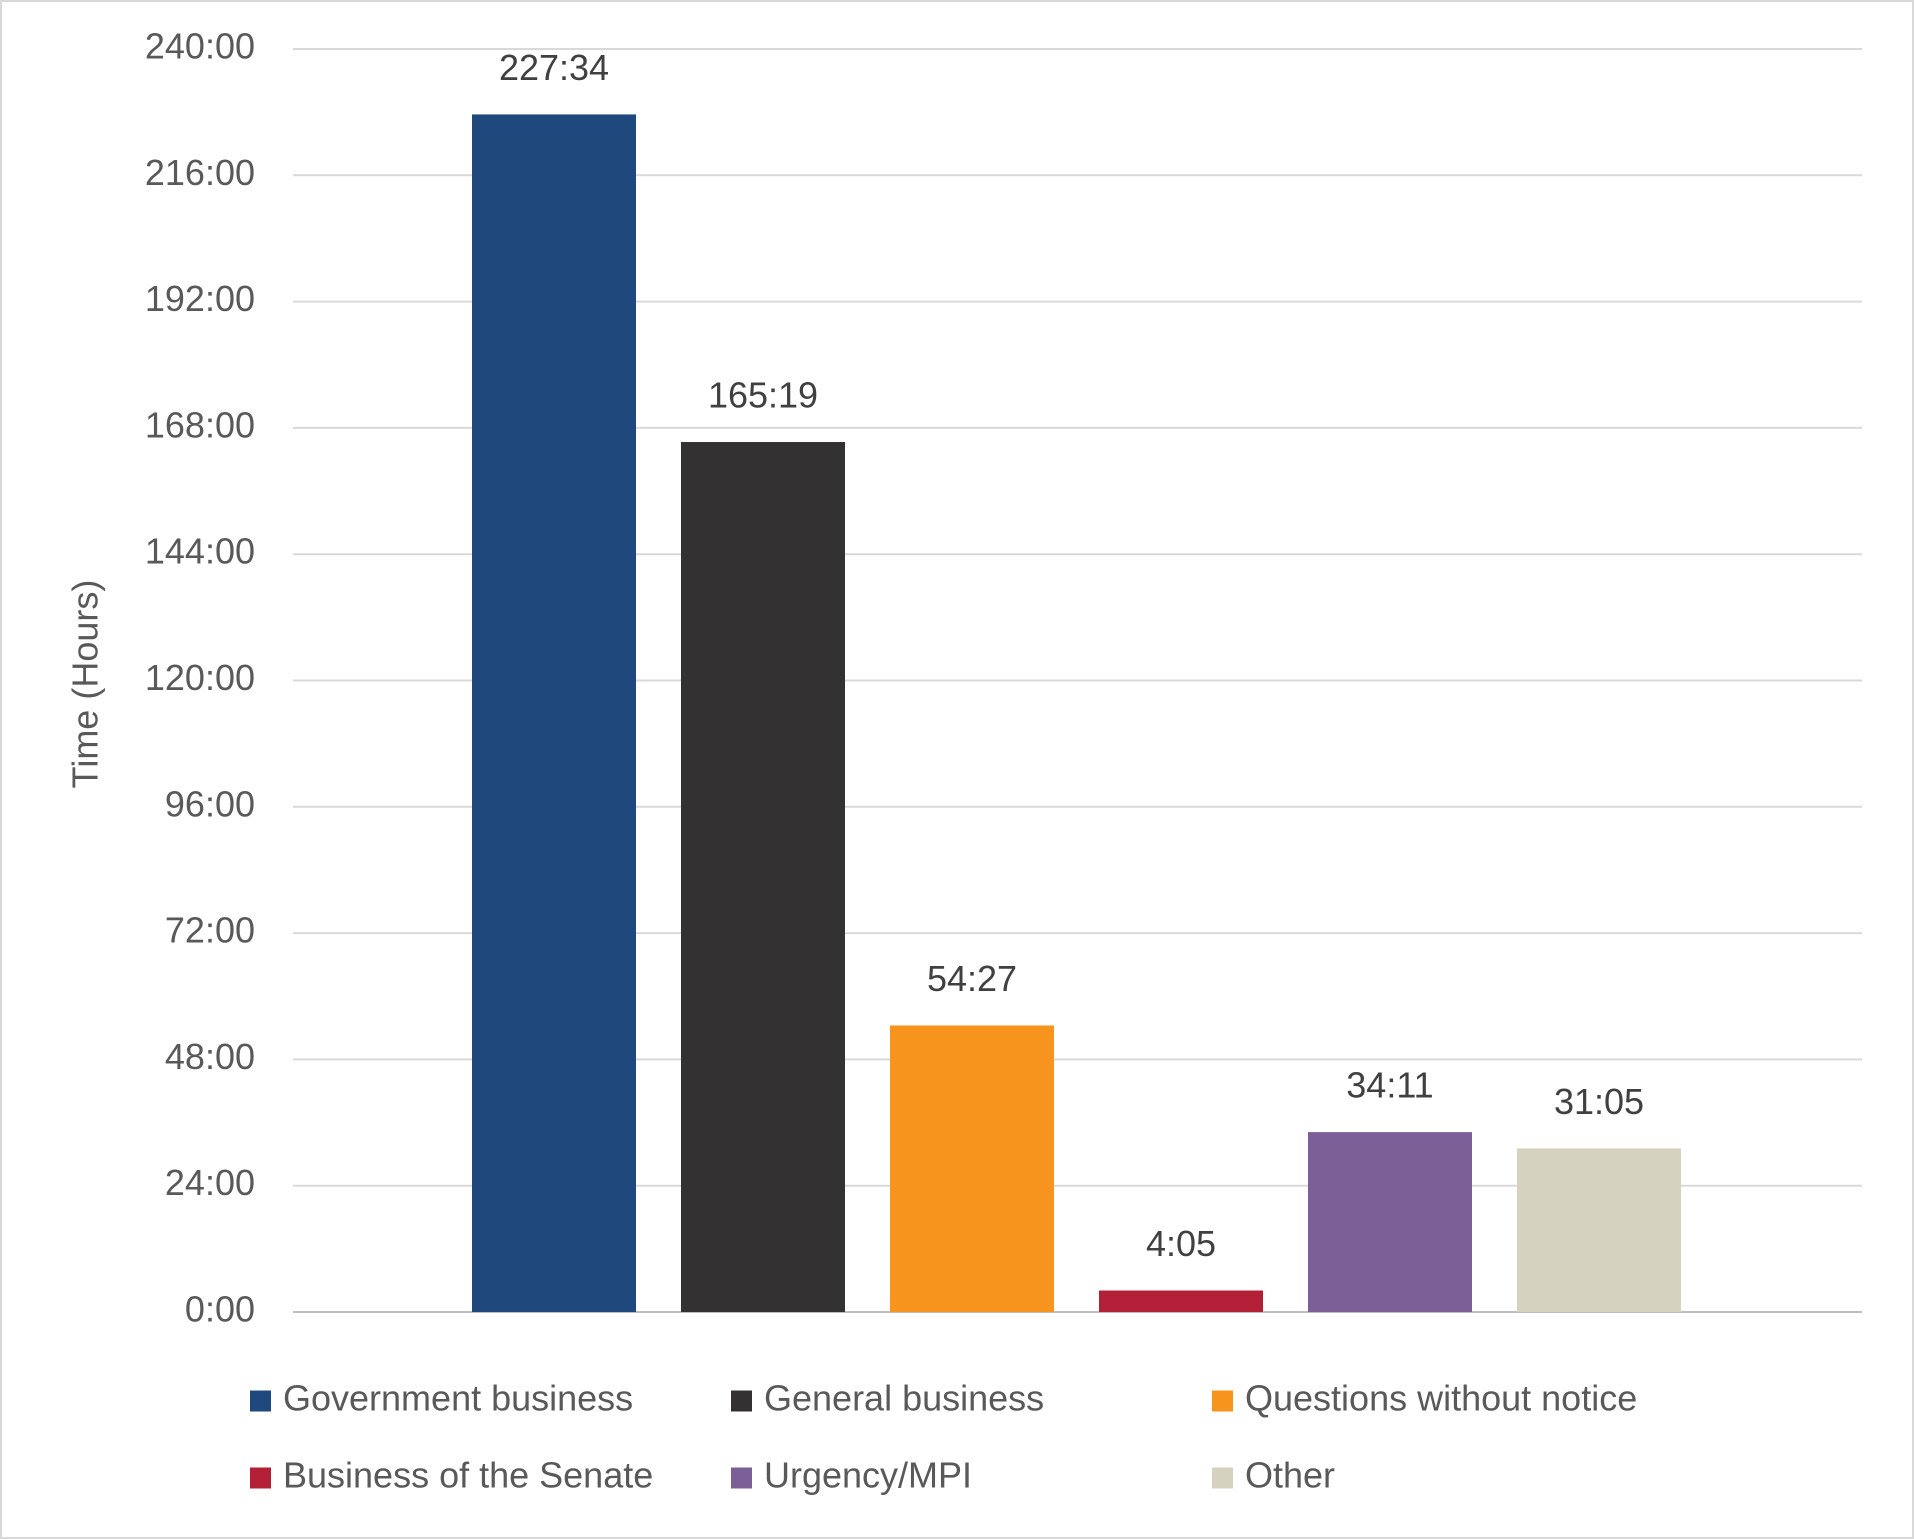 The height and width of the screenshot is (1539, 1914). Describe the element at coordinates (1389, 1085) in the screenshot. I see `data-label: 34:11` at that location.